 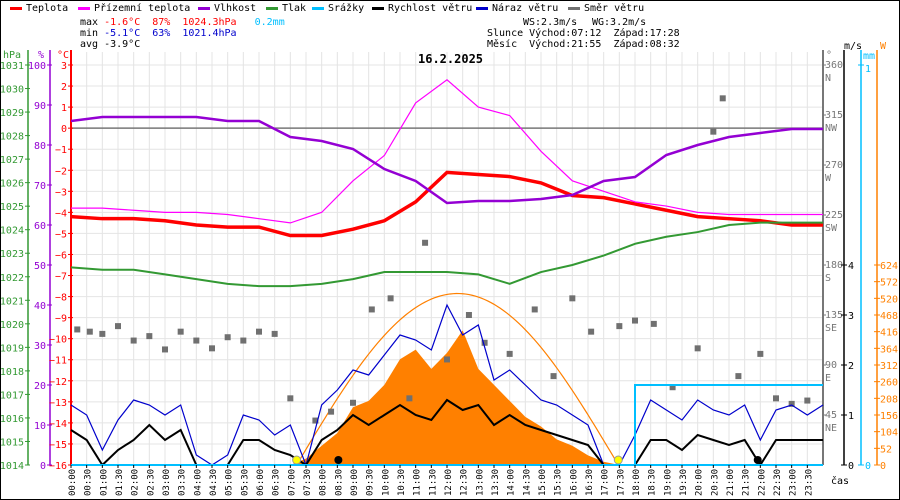 What do you see at coordinates (324, 482) in the screenshot?
I see `x-tick-label: 08:00` at bounding box center [324, 482].